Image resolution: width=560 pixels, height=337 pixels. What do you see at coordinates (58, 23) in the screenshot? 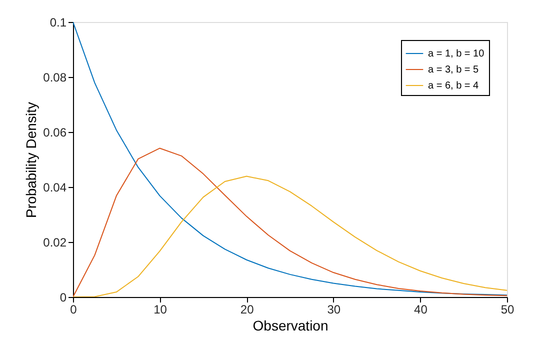
I see `y-tick-label: 0.1` at bounding box center [58, 23].